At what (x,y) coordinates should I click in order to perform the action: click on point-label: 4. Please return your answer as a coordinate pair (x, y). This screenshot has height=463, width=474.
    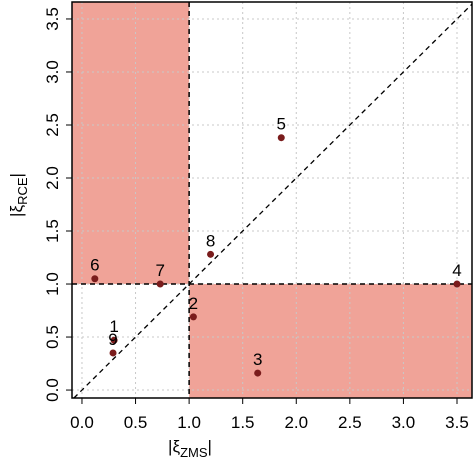
    Looking at the image, I should click on (456, 270).